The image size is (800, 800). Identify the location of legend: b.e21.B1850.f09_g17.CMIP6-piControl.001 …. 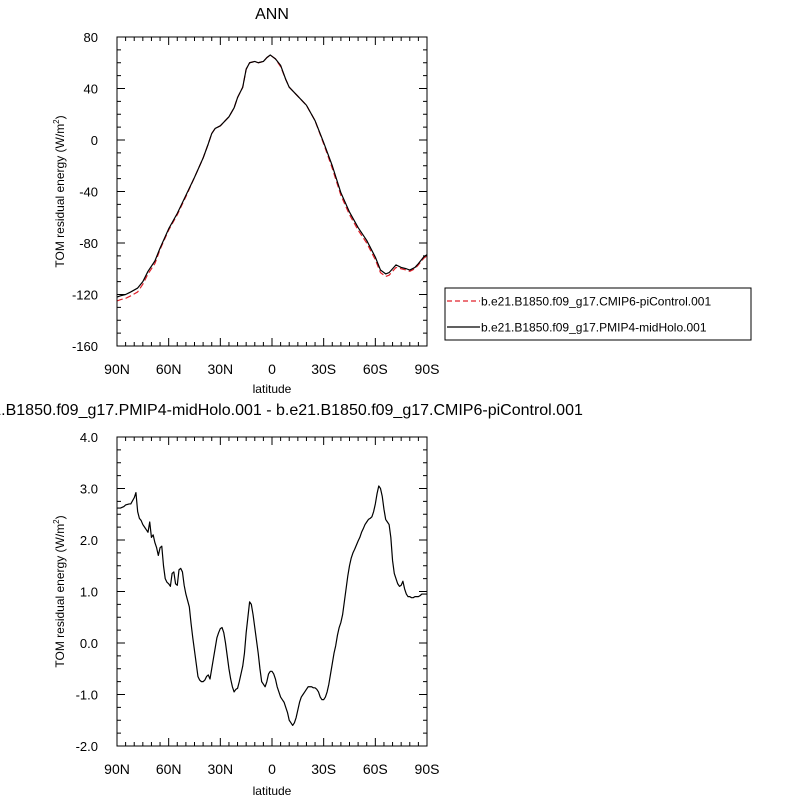
(598, 314).